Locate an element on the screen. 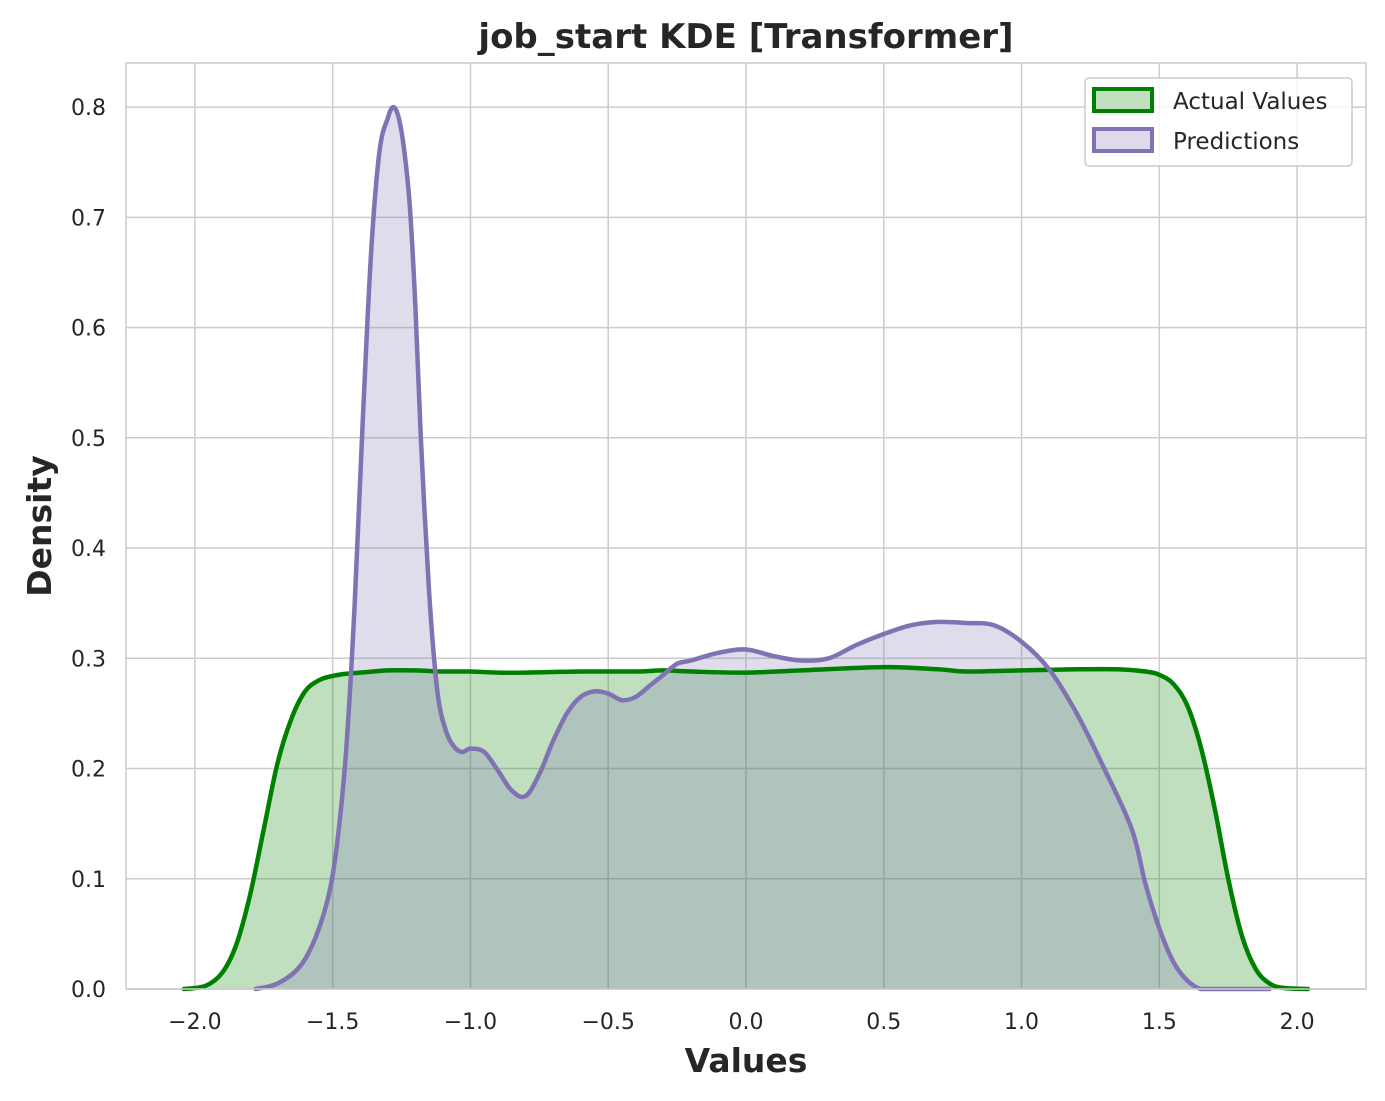 Image resolution: width=1385 pixels, height=1101 pixels. y-tick-label: 0.8 is located at coordinates (88, 108).